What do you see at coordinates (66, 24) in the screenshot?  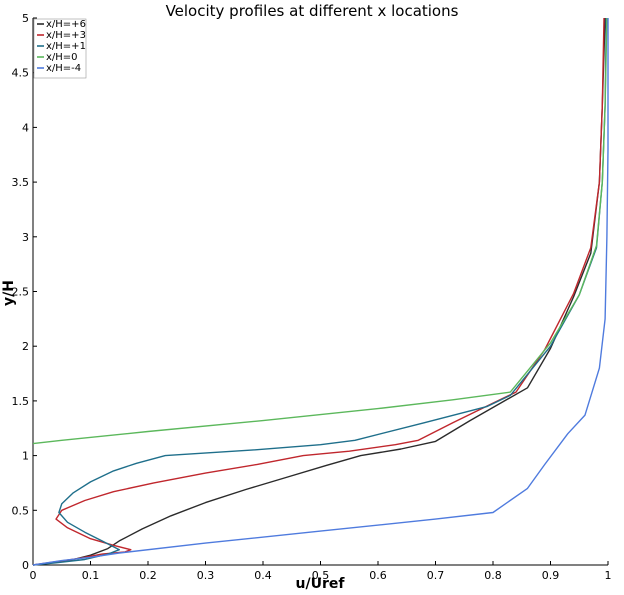 I see `legend-label: x/H=+6` at bounding box center [66, 24].